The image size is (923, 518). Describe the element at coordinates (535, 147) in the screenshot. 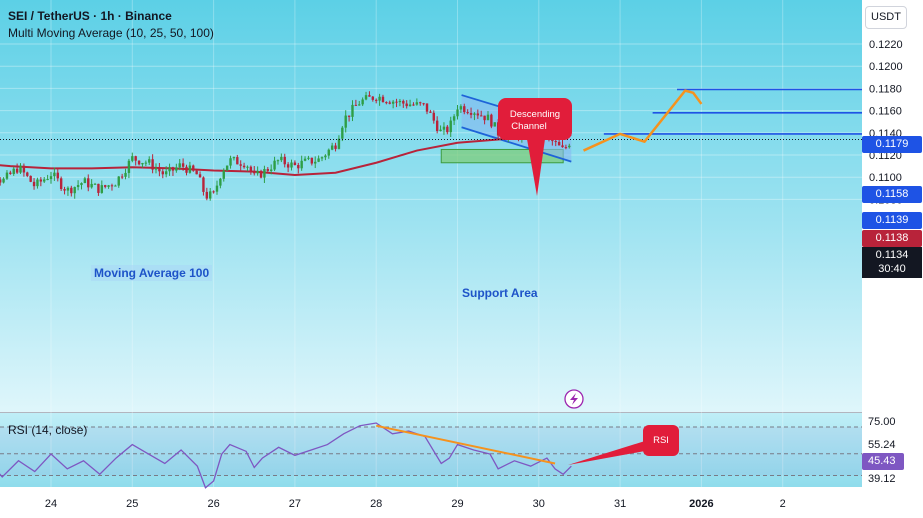

I see `channel-callout: Descending Channel` at that location.